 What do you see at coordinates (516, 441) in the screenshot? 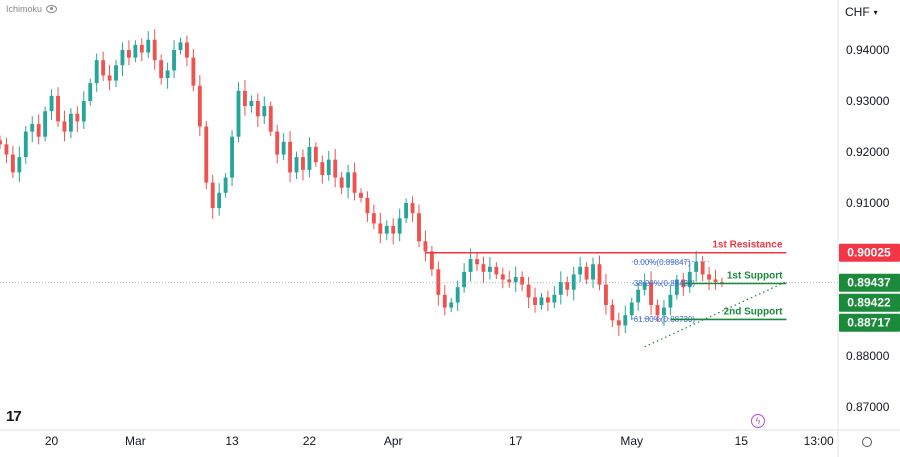
I see `x-tick-label: 17` at bounding box center [516, 441].